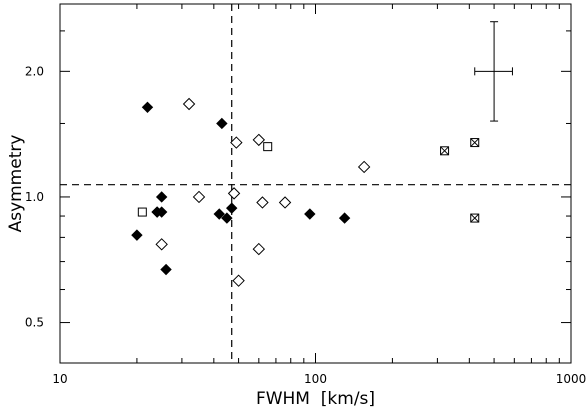 This screenshot has height=412, width=586. I want to click on y-tick-label: 2.0, so click(34, 71).